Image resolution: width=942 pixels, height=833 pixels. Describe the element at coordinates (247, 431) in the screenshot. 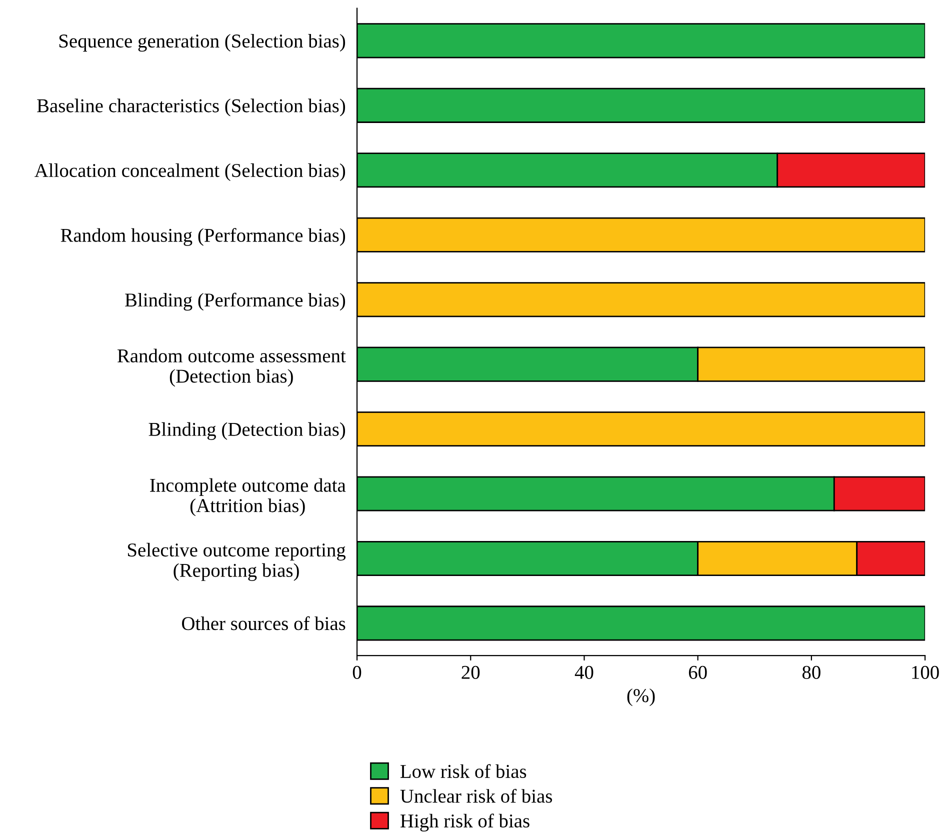

I see `y-tick-label: Blinding (Detection bias)` at that location.